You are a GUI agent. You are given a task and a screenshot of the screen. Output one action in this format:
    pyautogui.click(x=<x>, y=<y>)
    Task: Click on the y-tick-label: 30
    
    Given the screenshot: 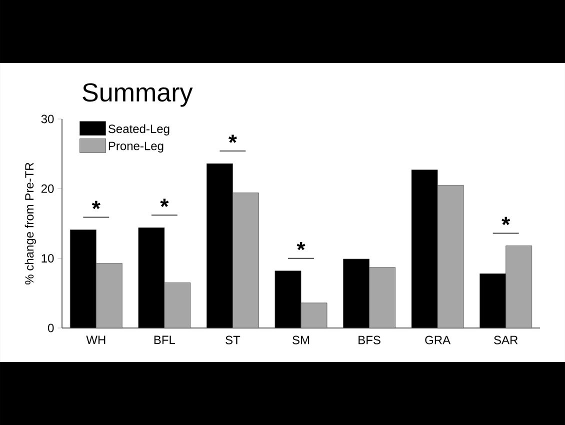 What is the action you would take?
    pyautogui.click(x=47, y=119)
    